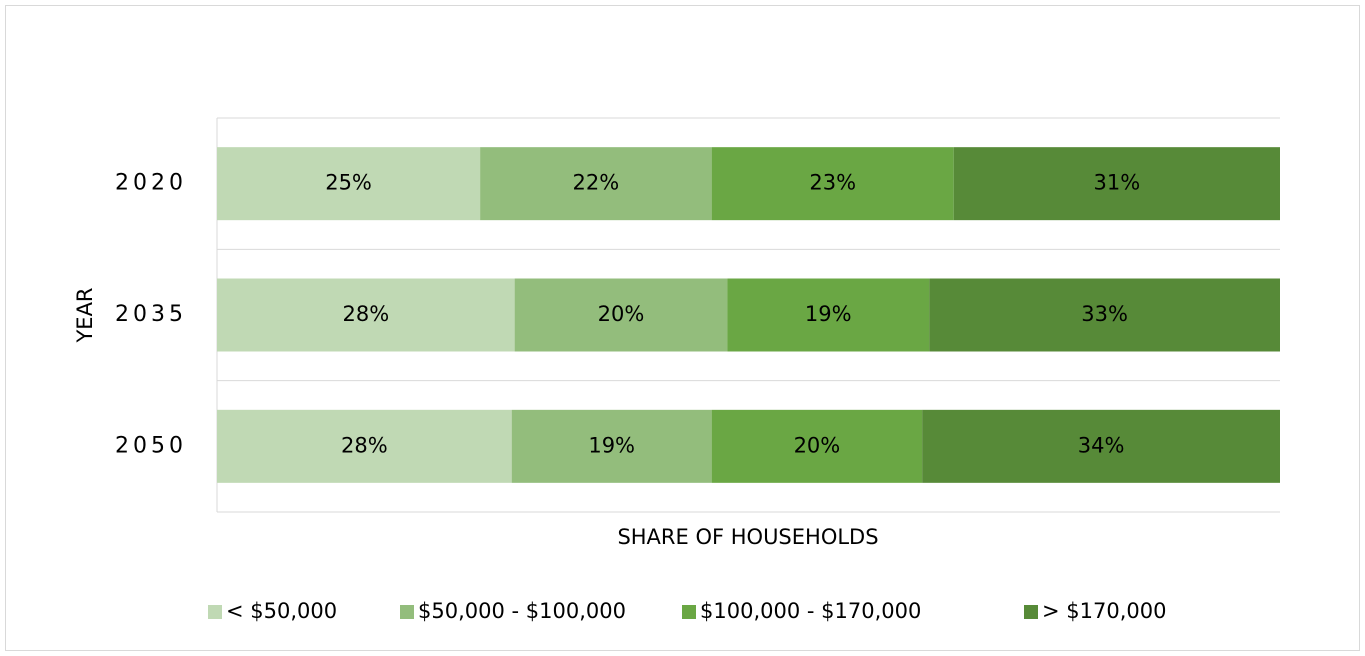  I want to click on legend-label: < $50,000, so click(281, 611).